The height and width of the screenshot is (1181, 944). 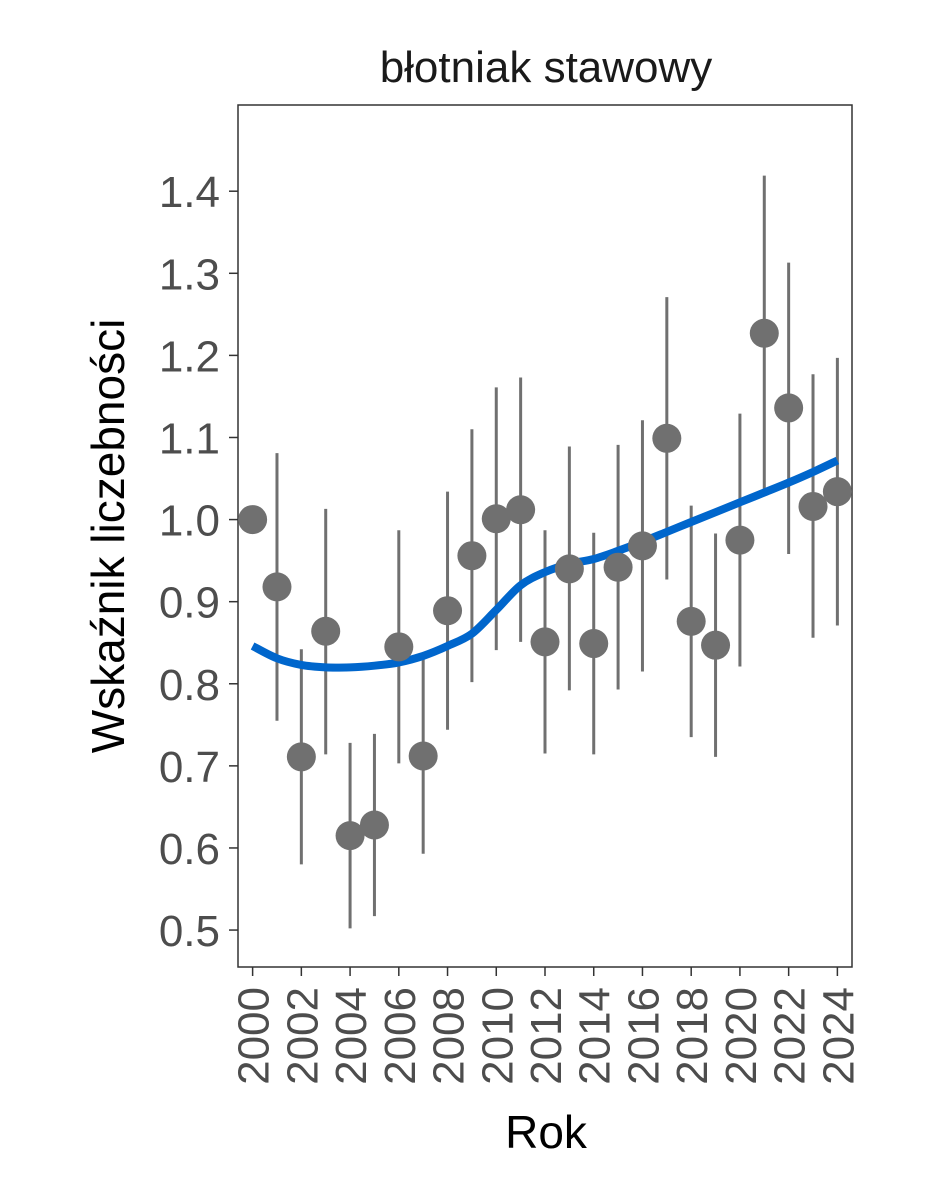 What do you see at coordinates (108, 536) in the screenshot?
I see `y-axis-label: Wskaźnik liczebności` at bounding box center [108, 536].